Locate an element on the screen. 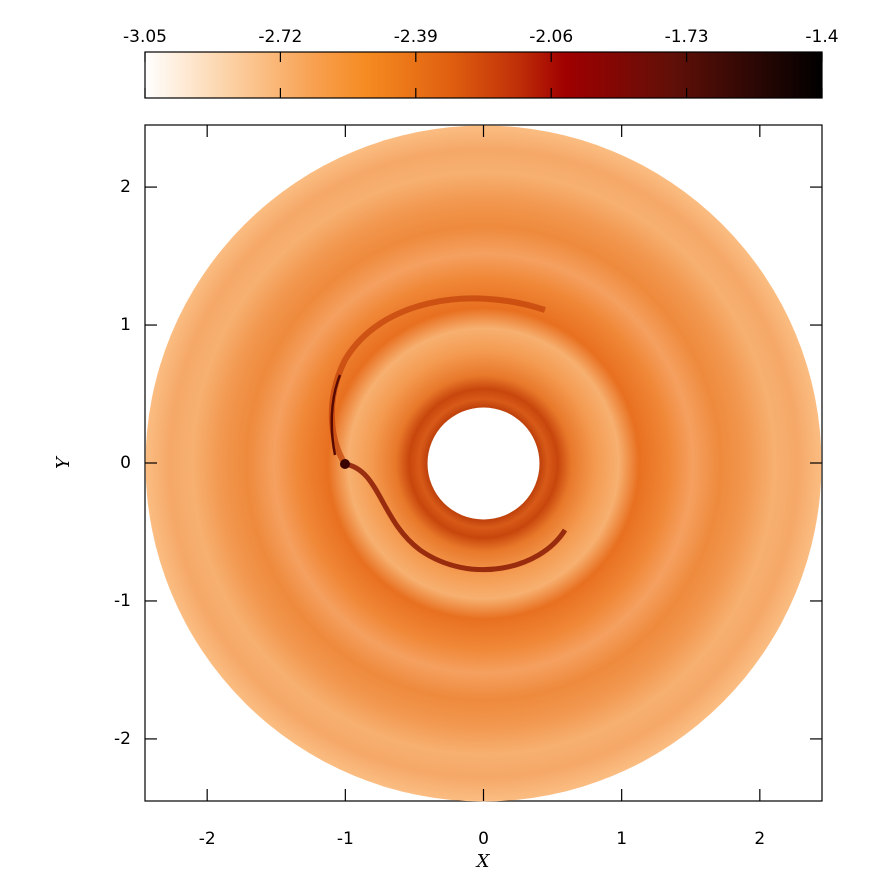 This screenshot has width=882, height=882. colorbar-tick-label: -2.39 is located at coordinates (416, 37).